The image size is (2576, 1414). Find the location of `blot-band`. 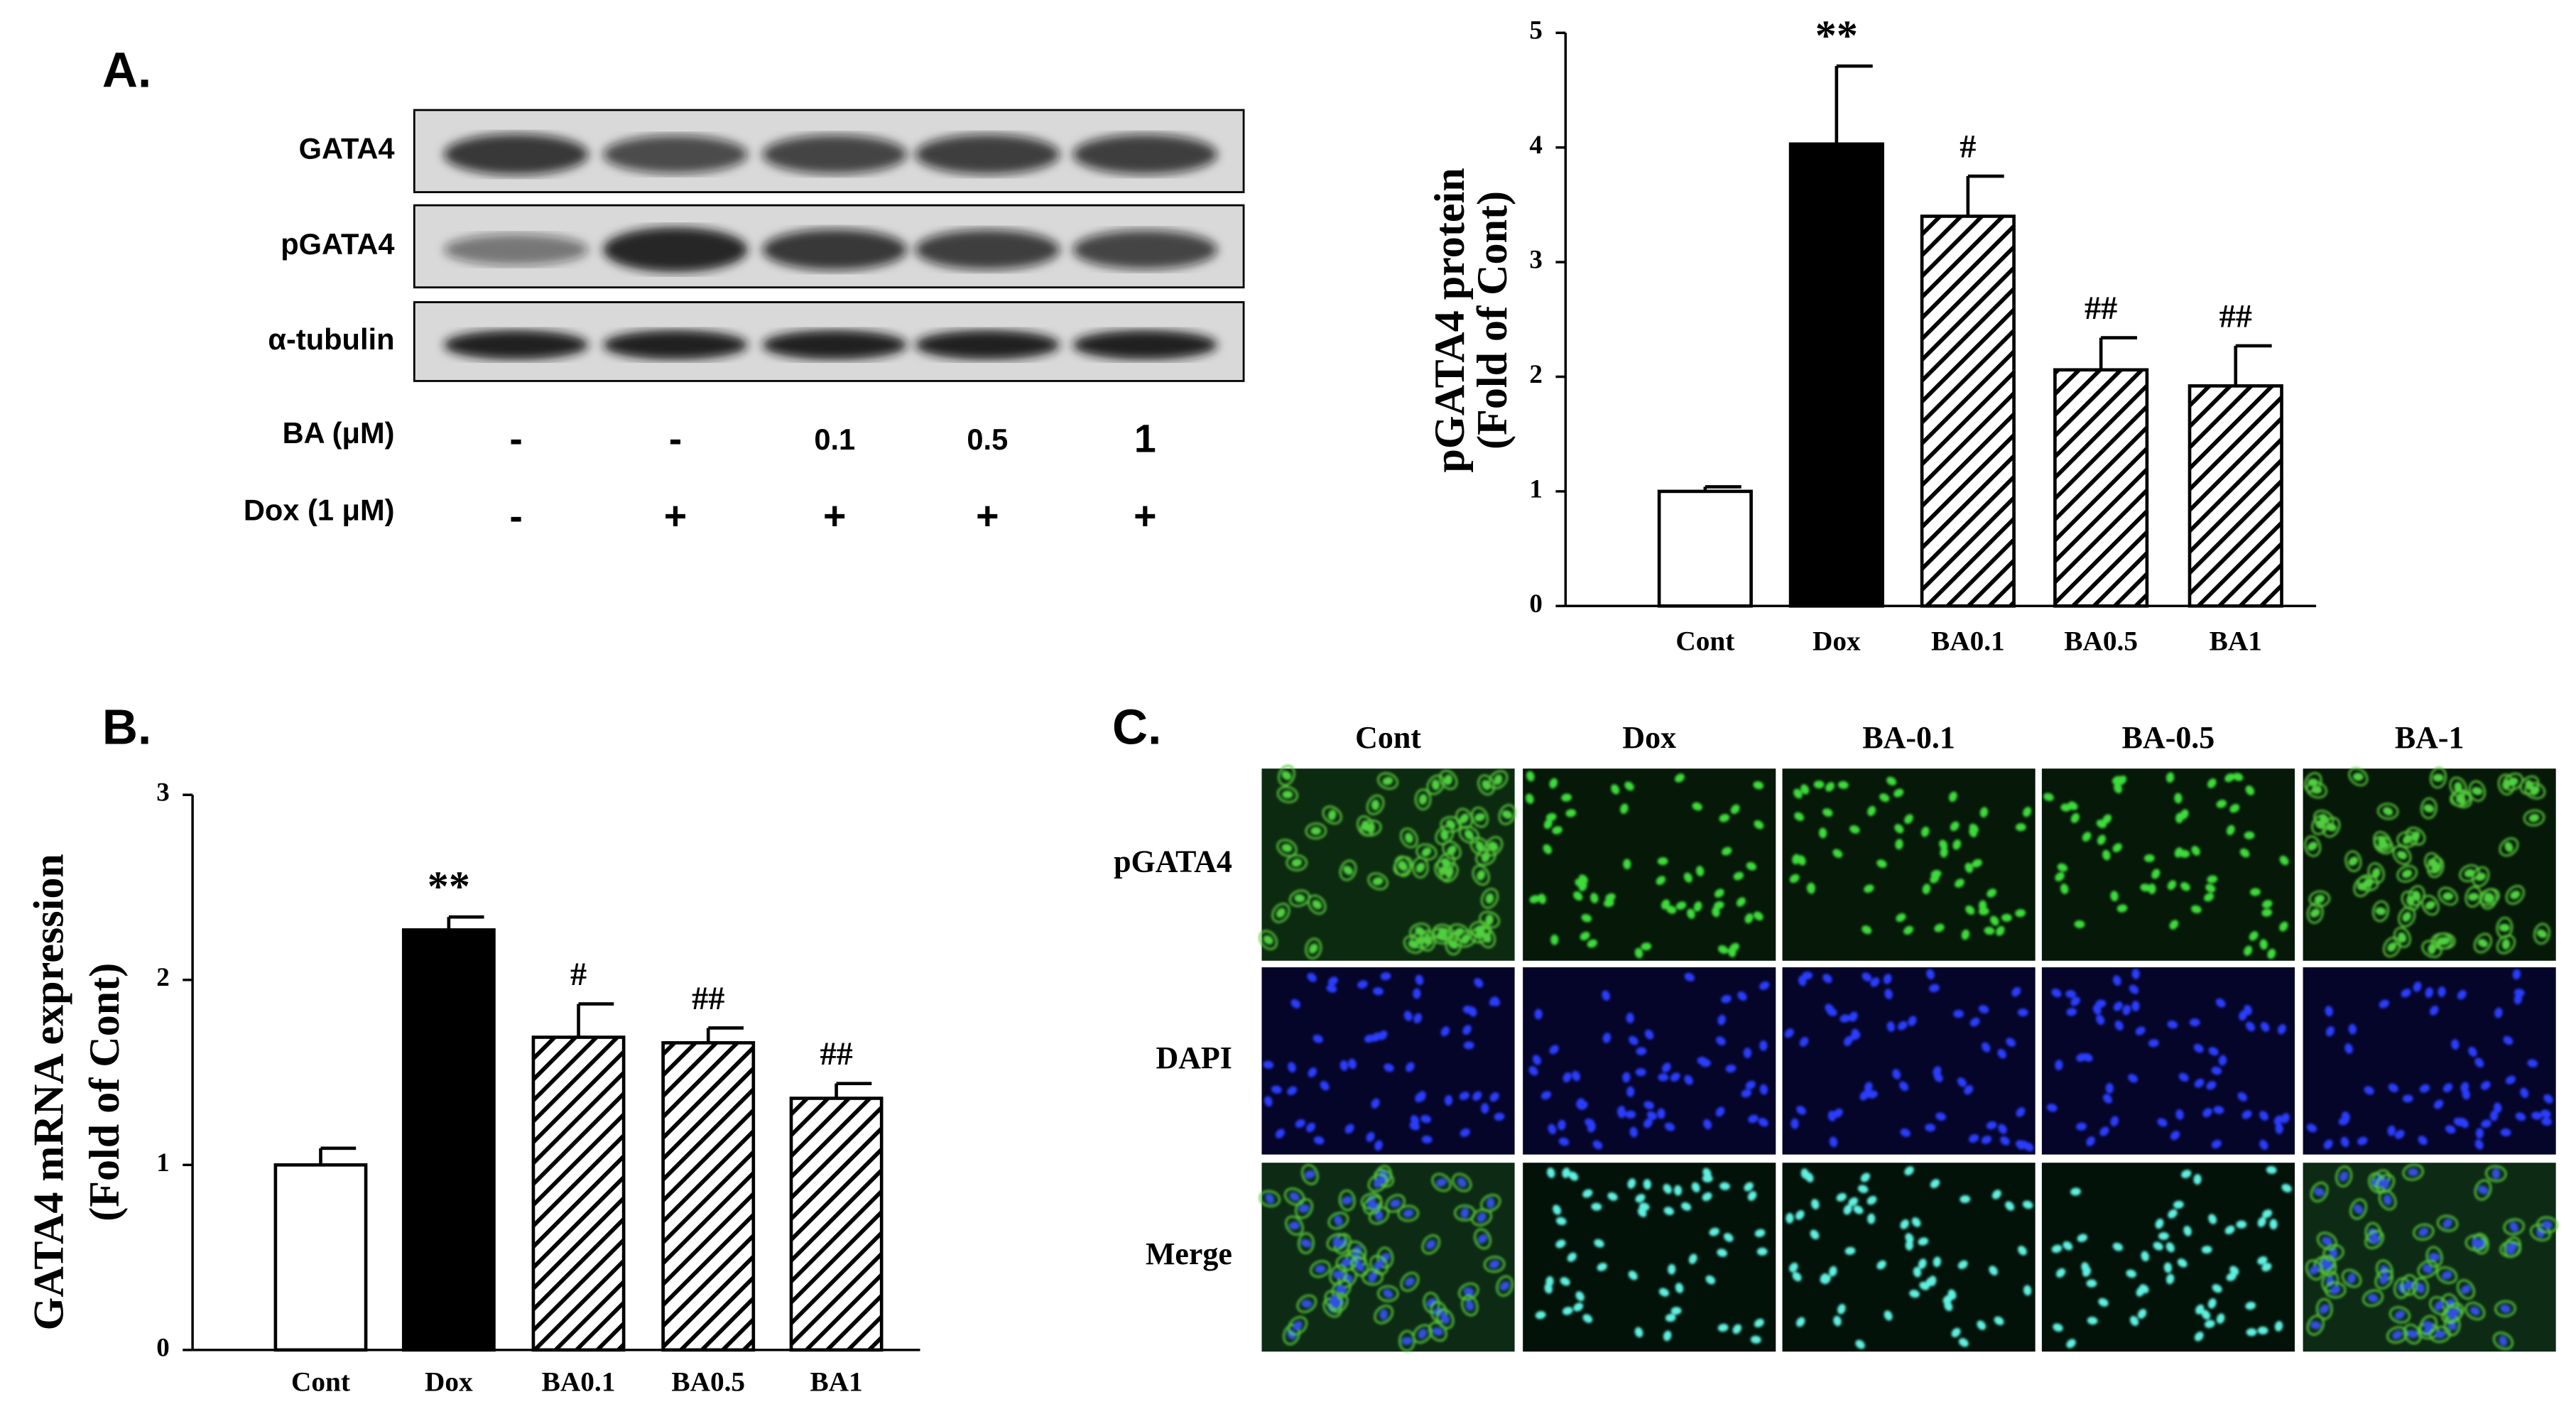

blot-band is located at coordinates (516, 345).